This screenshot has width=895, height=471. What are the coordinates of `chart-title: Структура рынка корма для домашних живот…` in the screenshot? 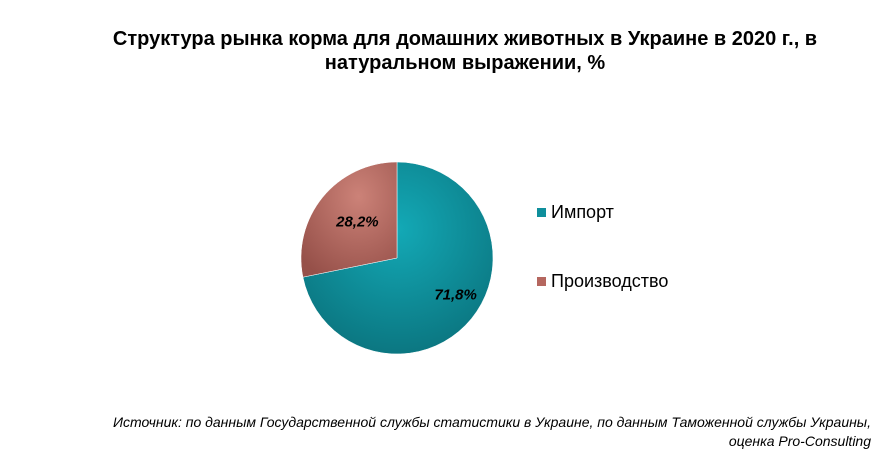 It's located at (465, 51).